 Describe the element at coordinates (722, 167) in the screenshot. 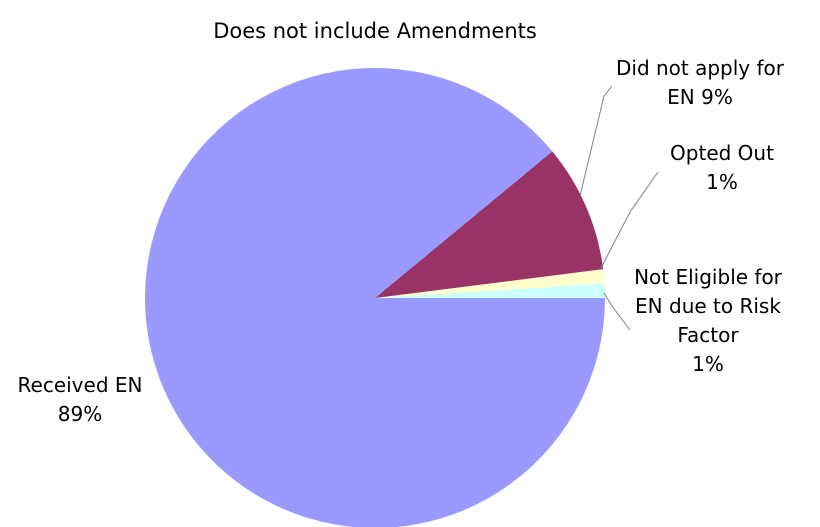

I see `slice-label: Opted Out 1%` at that location.